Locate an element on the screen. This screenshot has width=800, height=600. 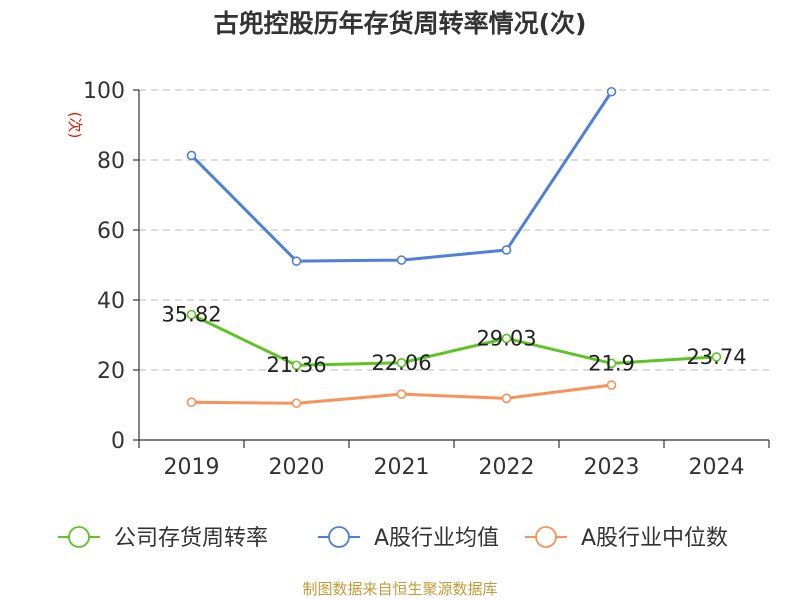
y-tick-label: 80 is located at coordinates (111, 161).